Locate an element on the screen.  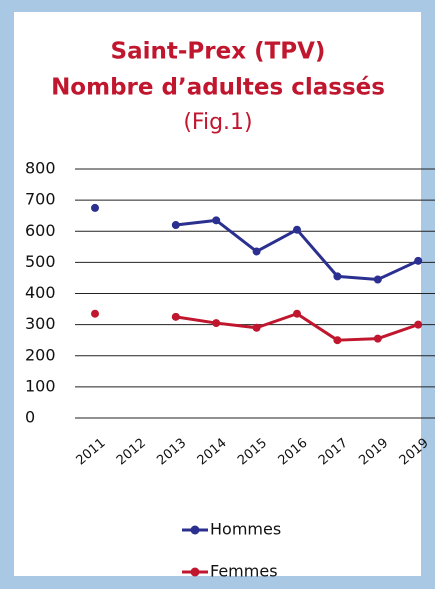
y-tick-label: 200 is located at coordinates (40, 354).